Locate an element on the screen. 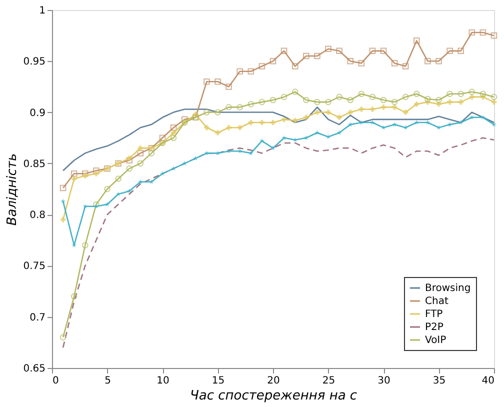 This screenshot has width=504, height=407. x-tick-label: 35 is located at coordinates (439, 381).